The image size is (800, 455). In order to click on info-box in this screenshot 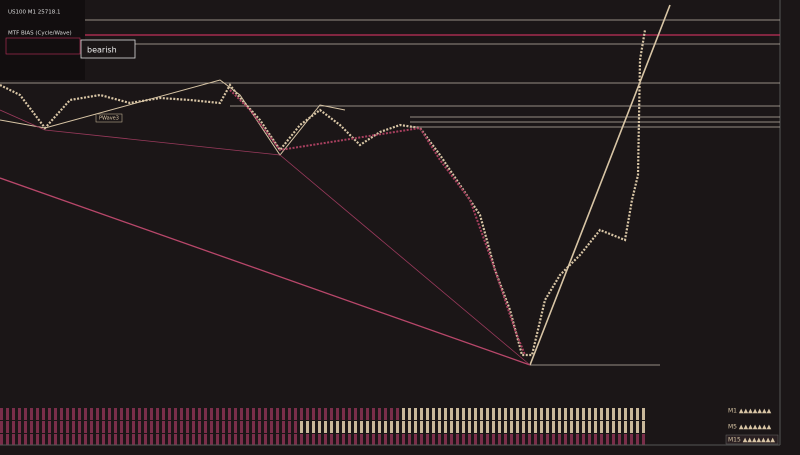, I will do `click(42, 40)`.